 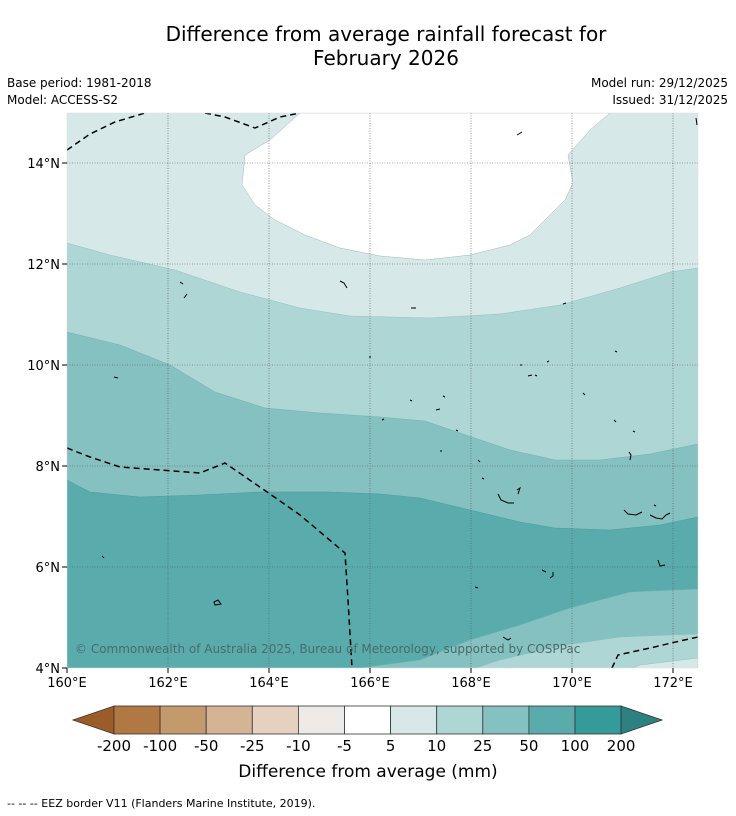 What do you see at coordinates (586, 650) in the screenshot?
I see `band-10-25-south` at bounding box center [586, 650].